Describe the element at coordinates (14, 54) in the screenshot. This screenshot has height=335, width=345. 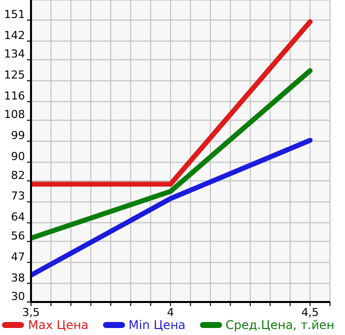
I see `y-tick-label: 134` at that location.